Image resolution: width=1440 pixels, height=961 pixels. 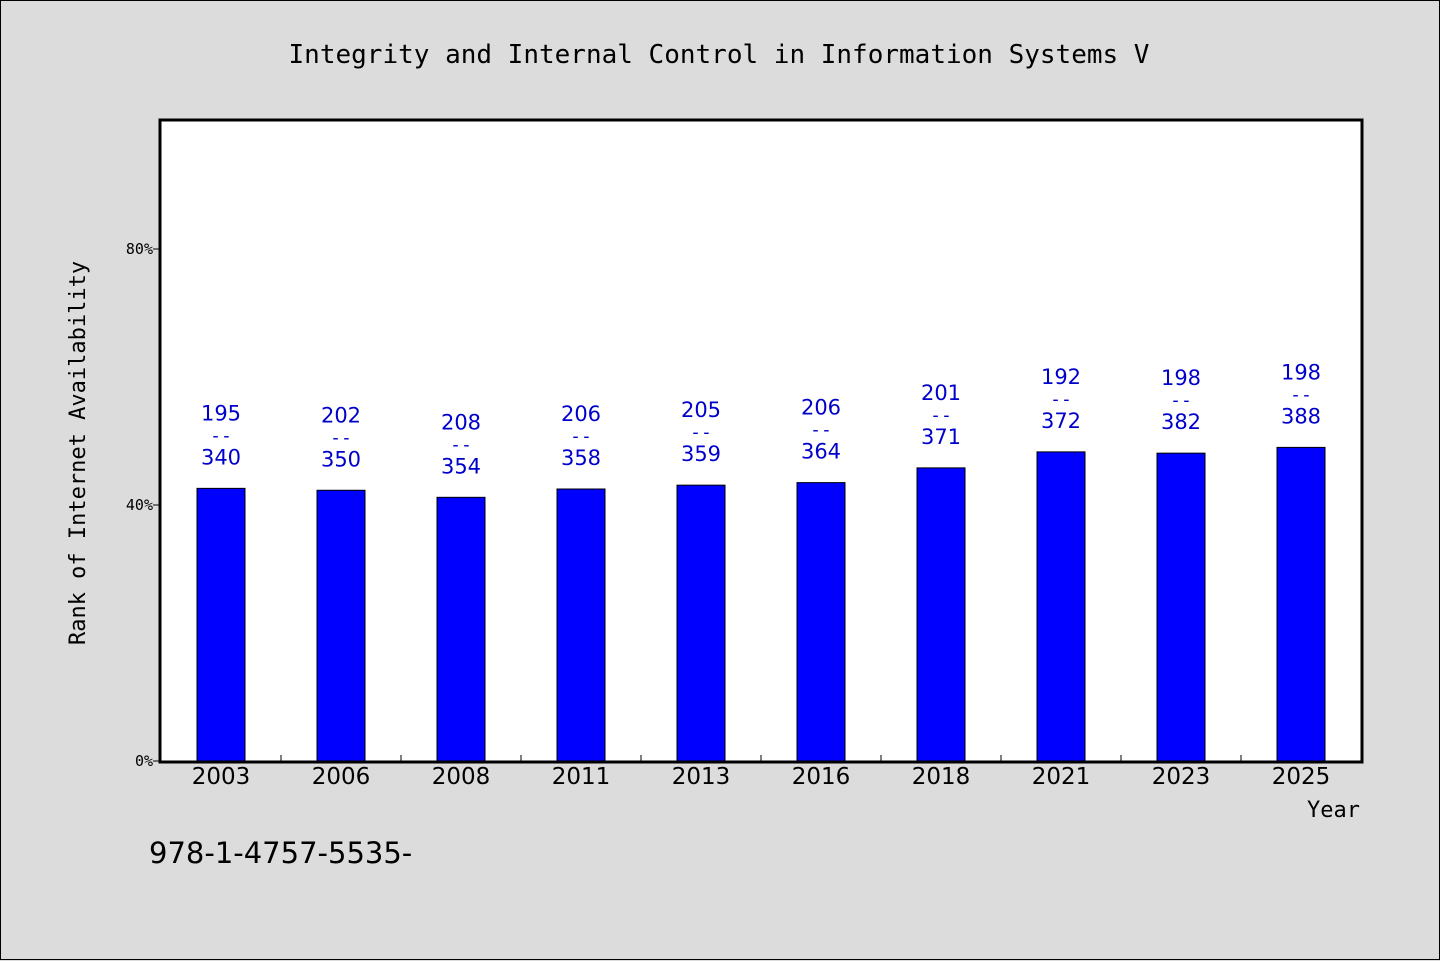 I want to click on x-tick-label: 2008, so click(x=461, y=777).